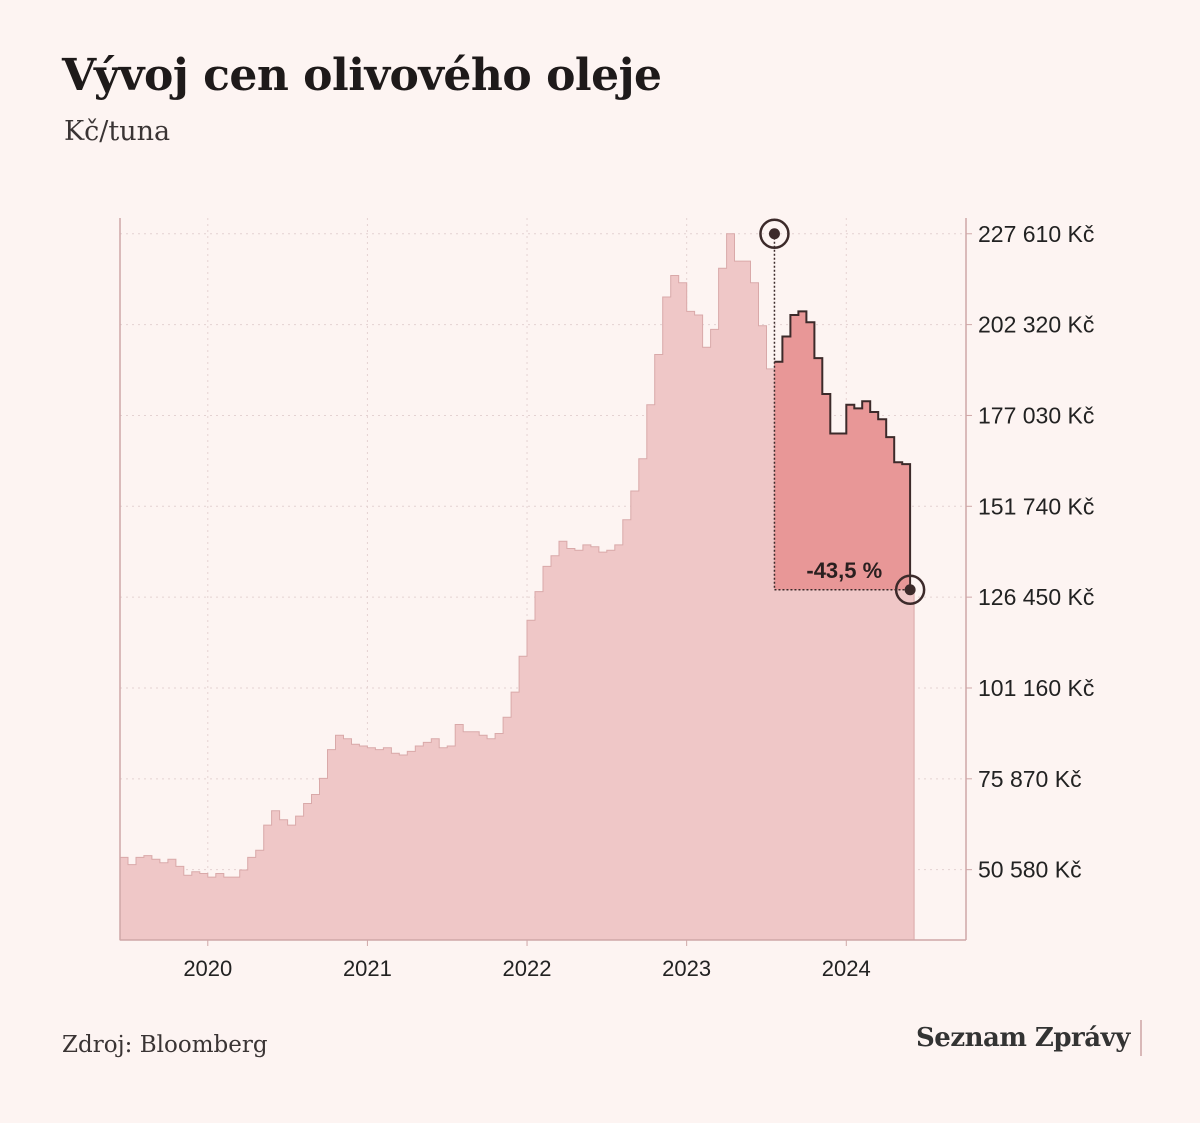 This screenshot has height=1123, width=1200. I want to click on x-axis-labels: 2020 2021 2022 2023 2024, so click(527, 960).